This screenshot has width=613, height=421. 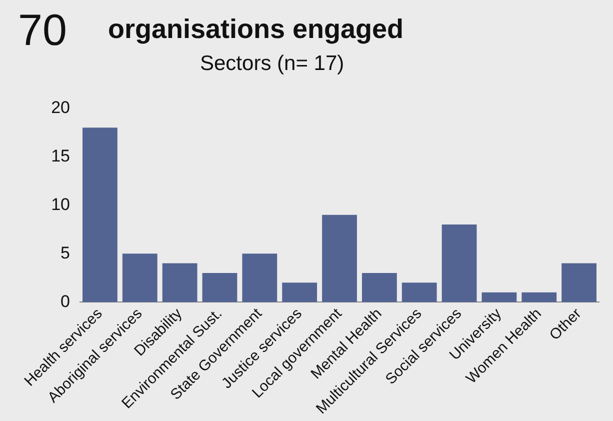 What do you see at coordinates (60, 204) in the screenshot?
I see `y-tick-label: 10` at bounding box center [60, 204].